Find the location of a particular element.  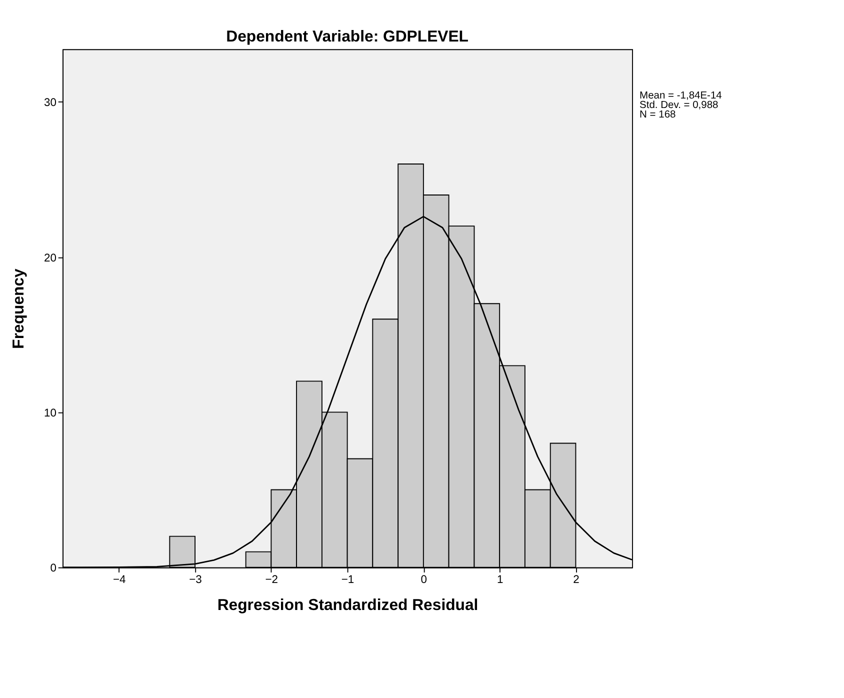

y-tick-label: 20 is located at coordinates (50, 258).